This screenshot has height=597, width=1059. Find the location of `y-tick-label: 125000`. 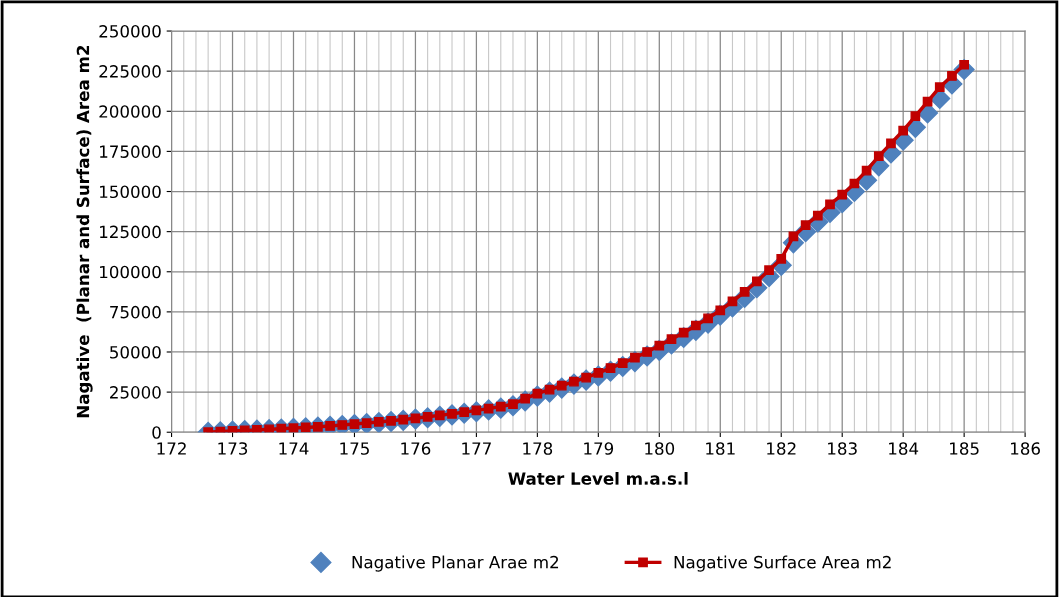

y-tick-label: 125000 is located at coordinates (130, 232).